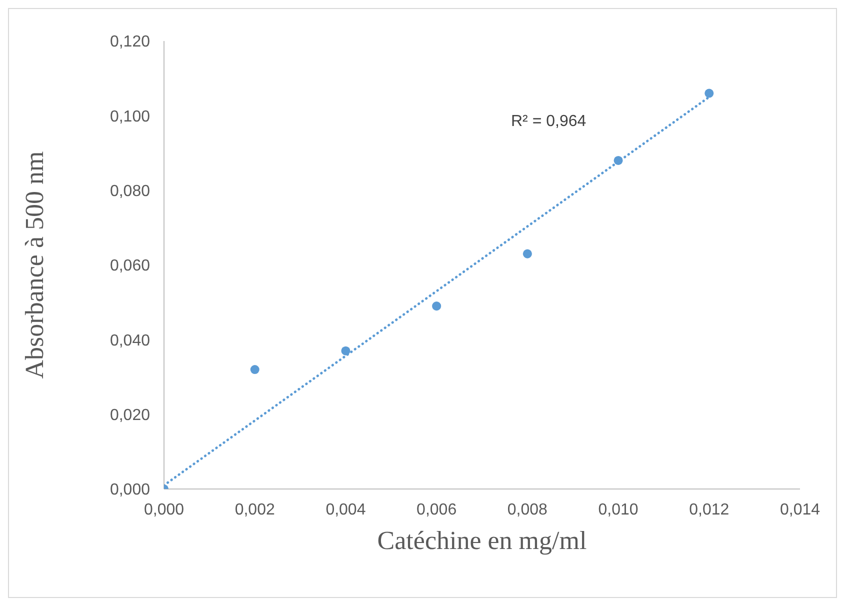  Describe the element at coordinates (436, 509) in the screenshot. I see `x-tick-label: 0,006` at that location.